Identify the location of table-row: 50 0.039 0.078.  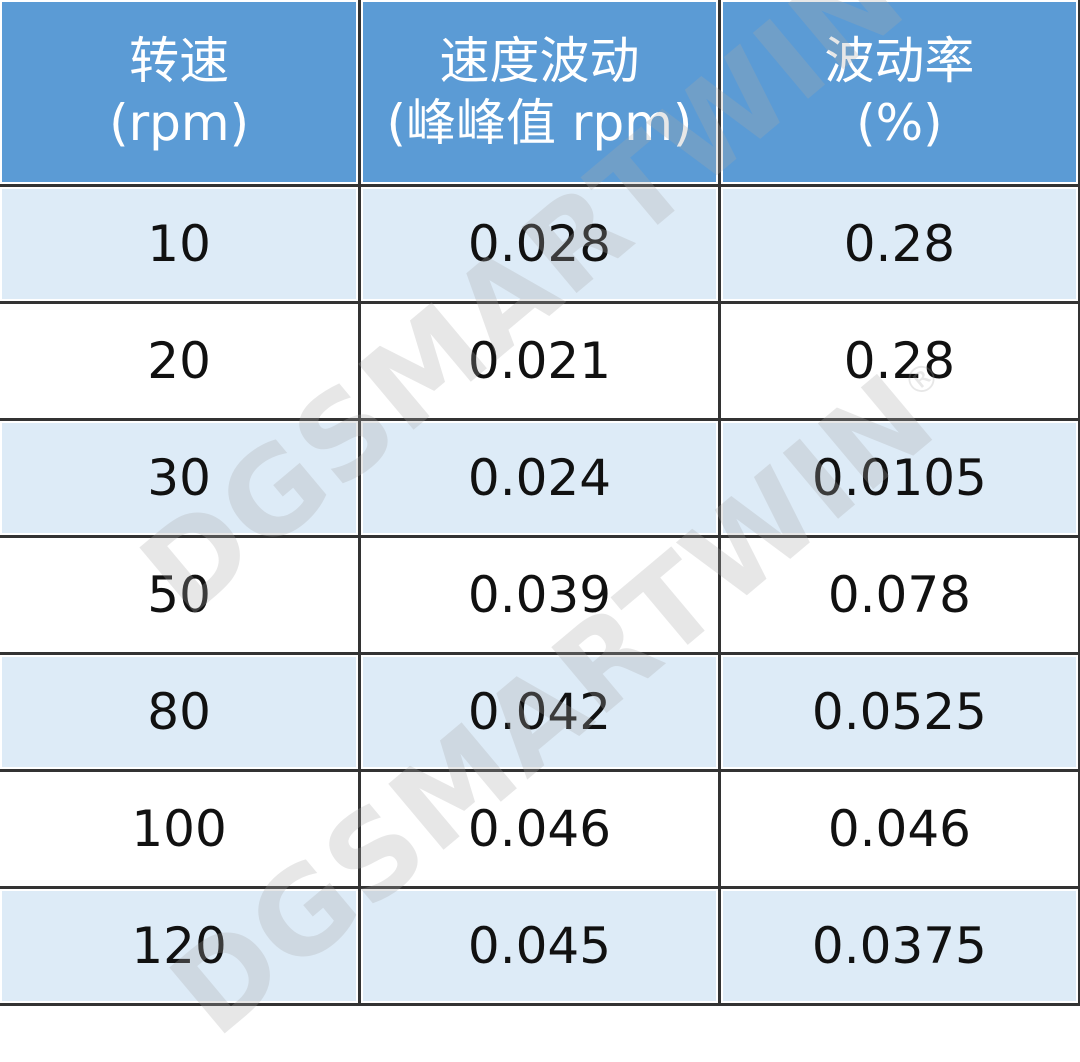
(540, 595).